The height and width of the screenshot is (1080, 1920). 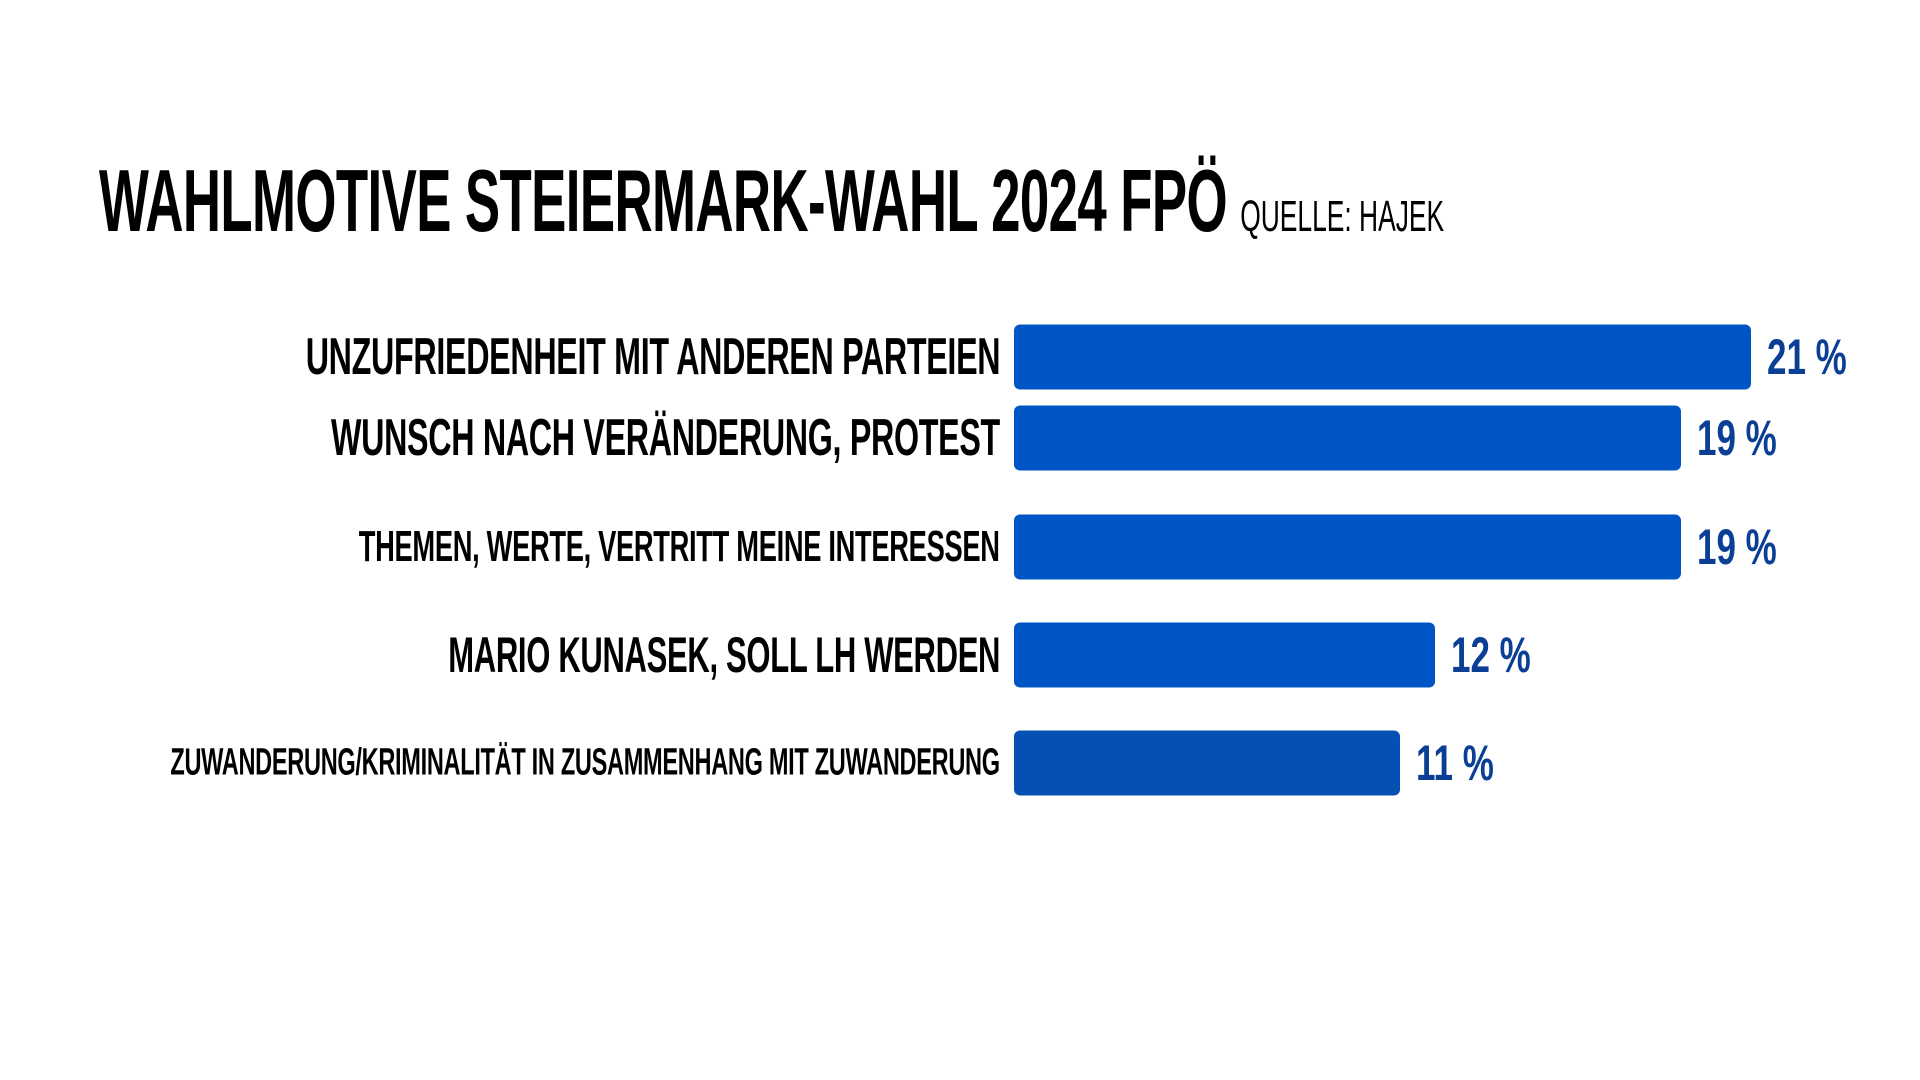 What do you see at coordinates (679, 546) in the screenshot?
I see `category-label: THEMEN, WERTE, VERTRITT MEINE INTERESSEN` at bounding box center [679, 546].